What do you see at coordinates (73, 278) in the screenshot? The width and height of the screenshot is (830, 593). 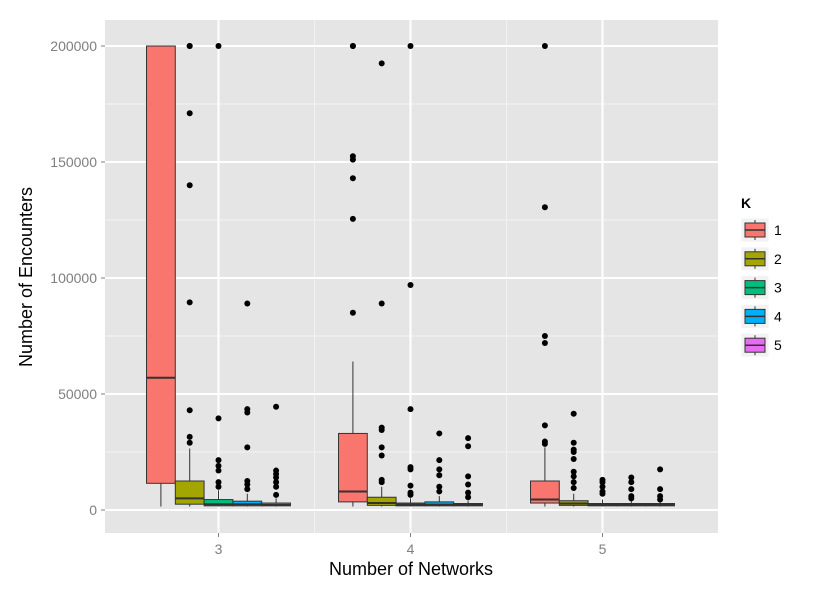 I see `y-tick-label: 100000` at bounding box center [73, 278].